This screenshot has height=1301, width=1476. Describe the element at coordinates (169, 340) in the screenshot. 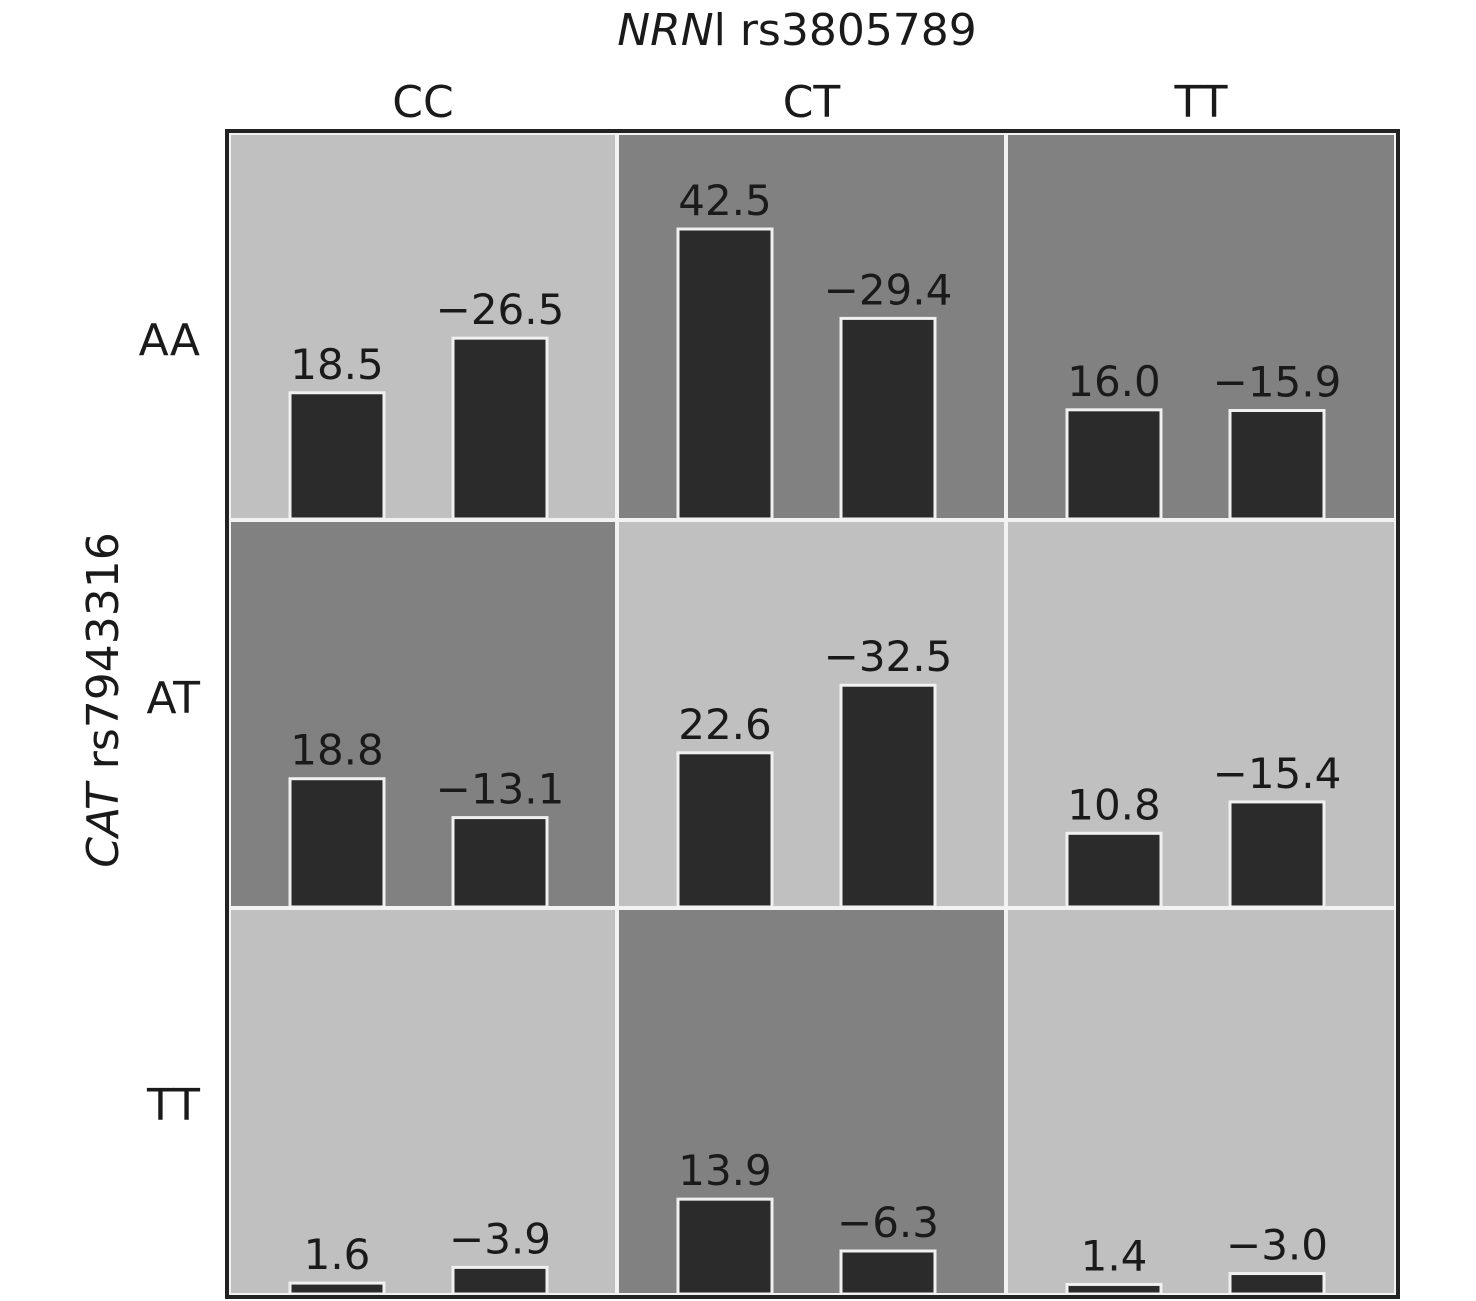

I see `row-label: AA` at that location.